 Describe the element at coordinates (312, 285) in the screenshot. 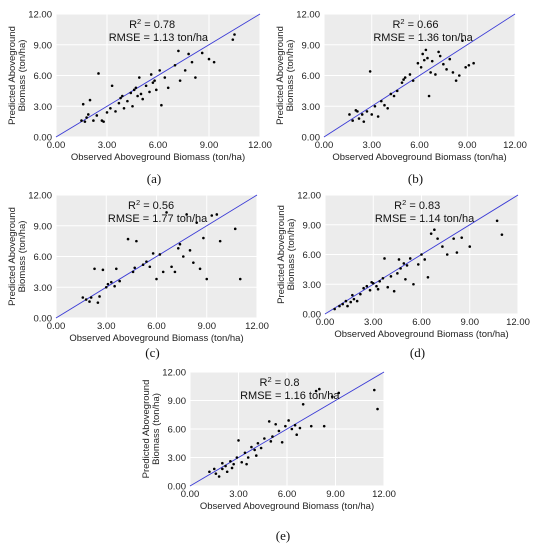

I see `y-tick-label: 3.00` at that location.